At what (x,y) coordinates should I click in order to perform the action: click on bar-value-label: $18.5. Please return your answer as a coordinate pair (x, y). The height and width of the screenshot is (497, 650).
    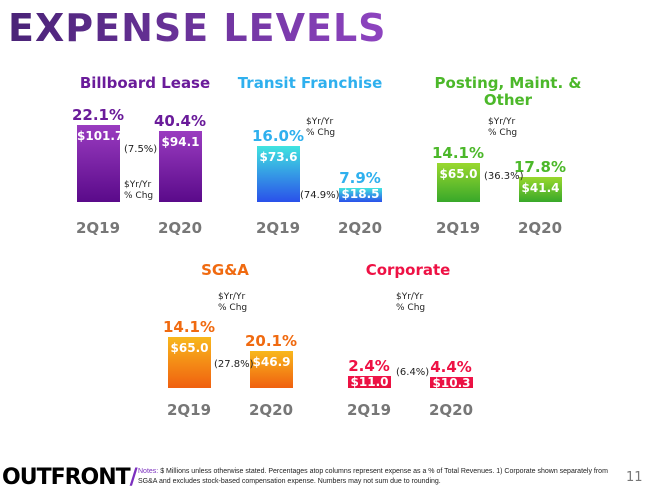
    Looking at the image, I should click on (360, 193).